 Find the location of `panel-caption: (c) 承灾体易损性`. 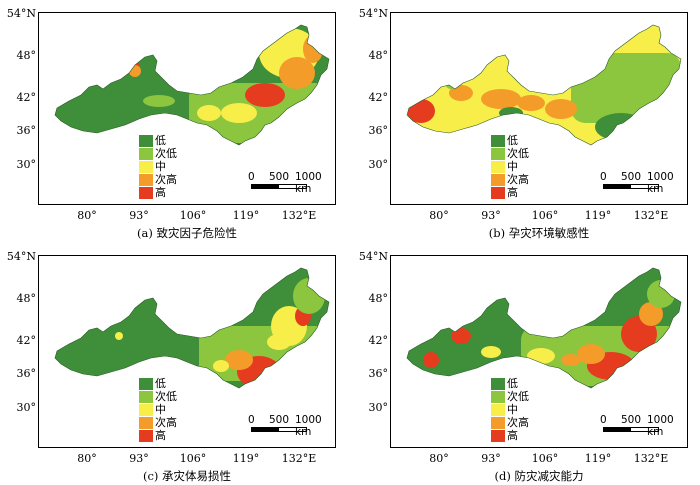

panel-caption: (c) 承灾体易损性 is located at coordinates (187, 476).